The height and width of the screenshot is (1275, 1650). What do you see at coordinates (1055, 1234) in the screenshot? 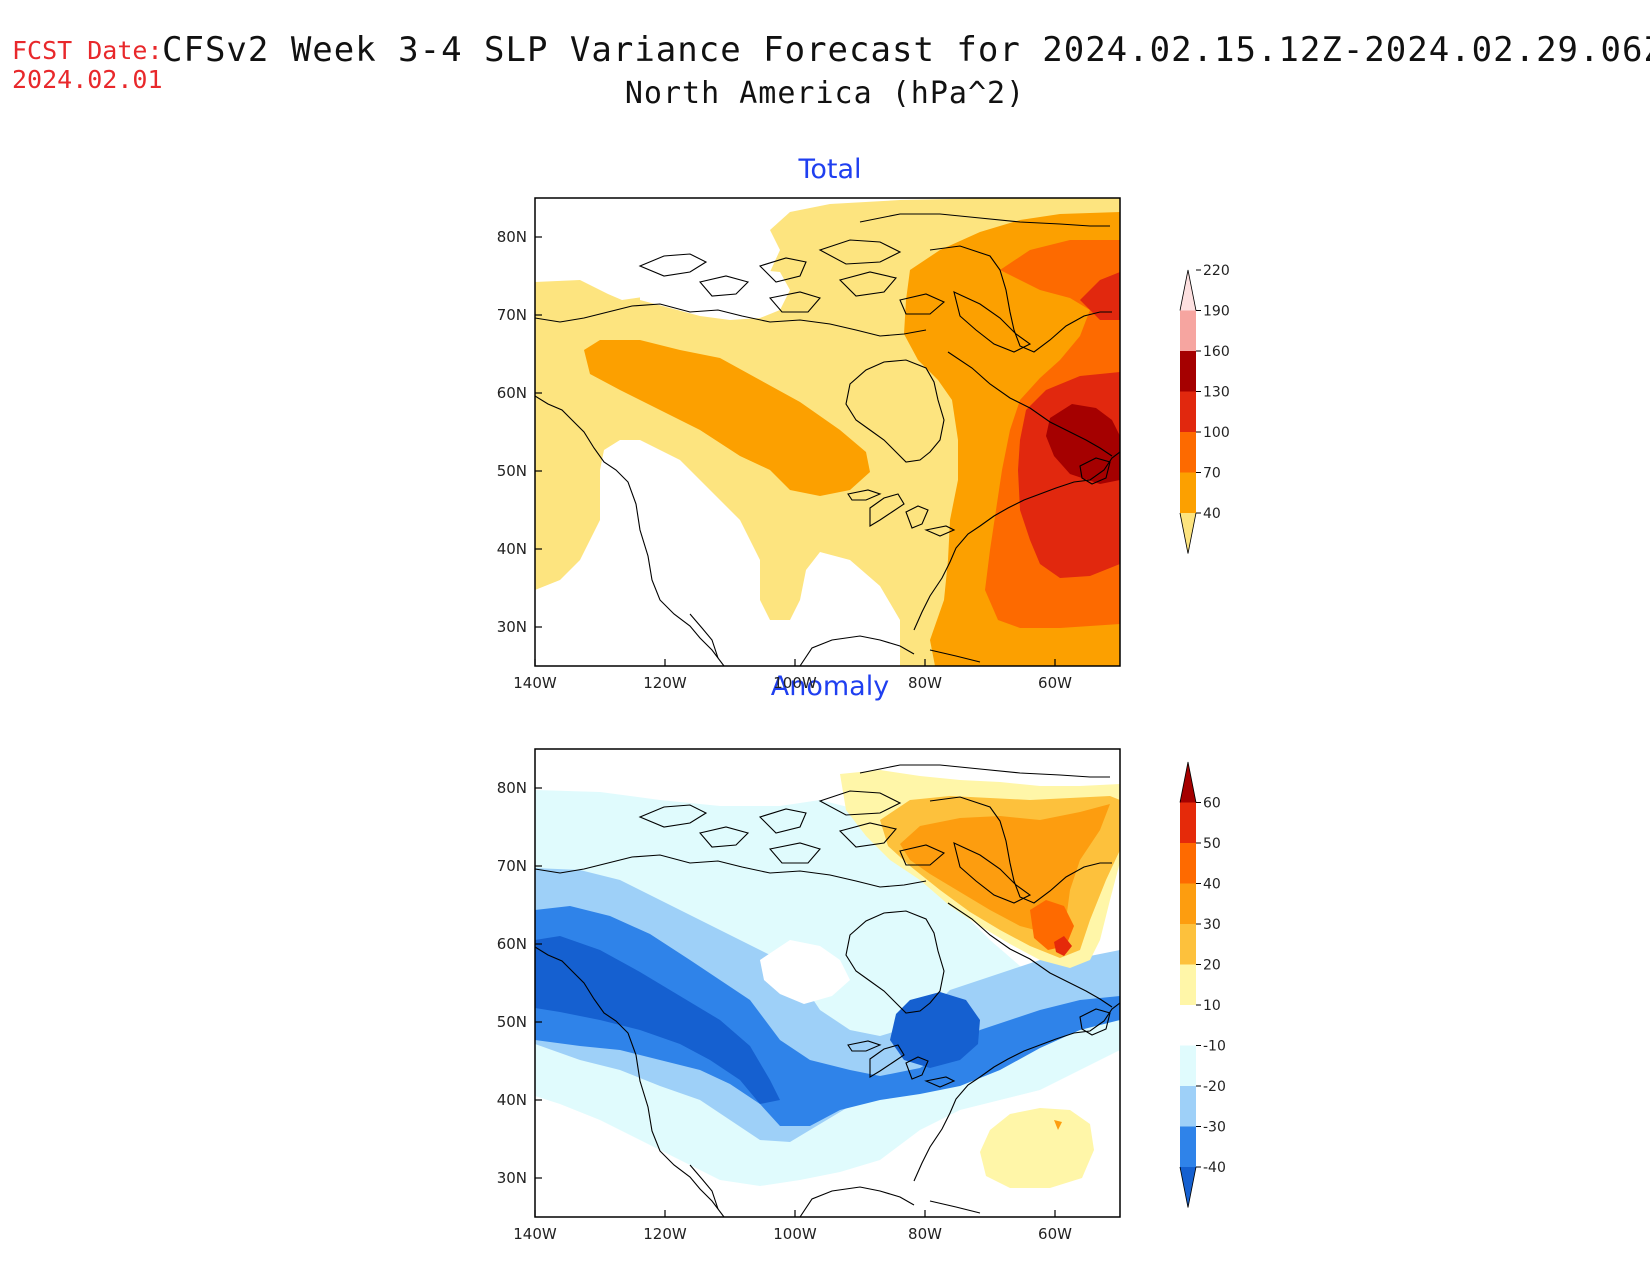
I see `anomaly-lon-label: 60W` at bounding box center [1055, 1234].